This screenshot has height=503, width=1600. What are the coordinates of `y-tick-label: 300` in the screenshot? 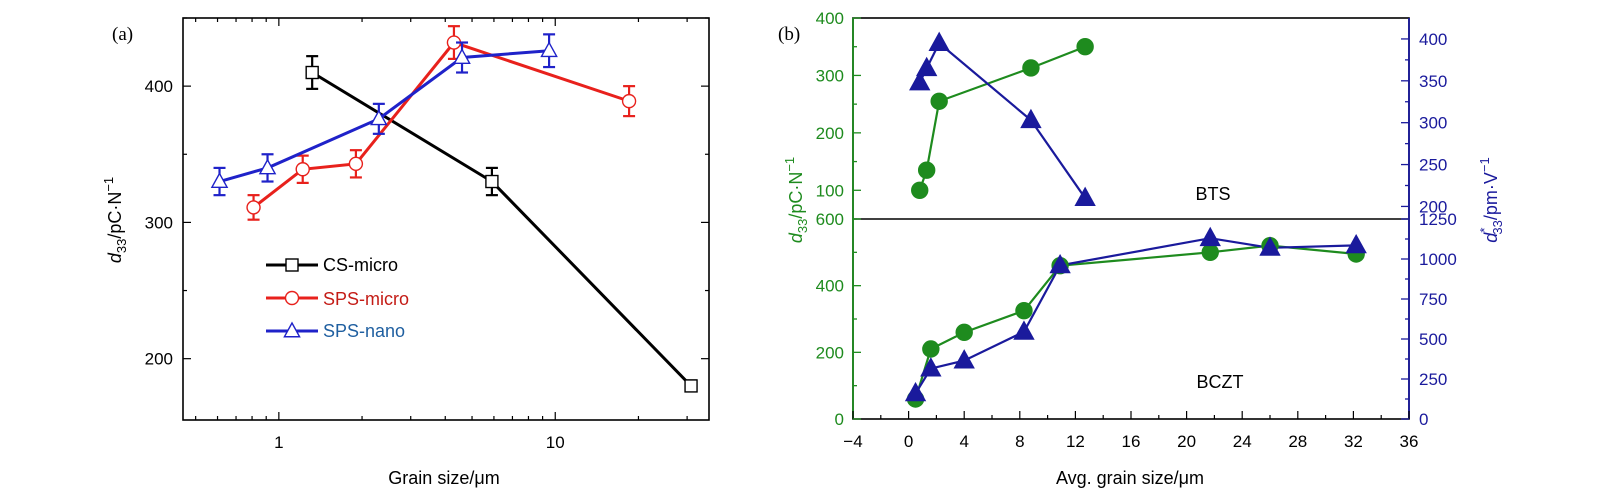 It's located at (159, 222).